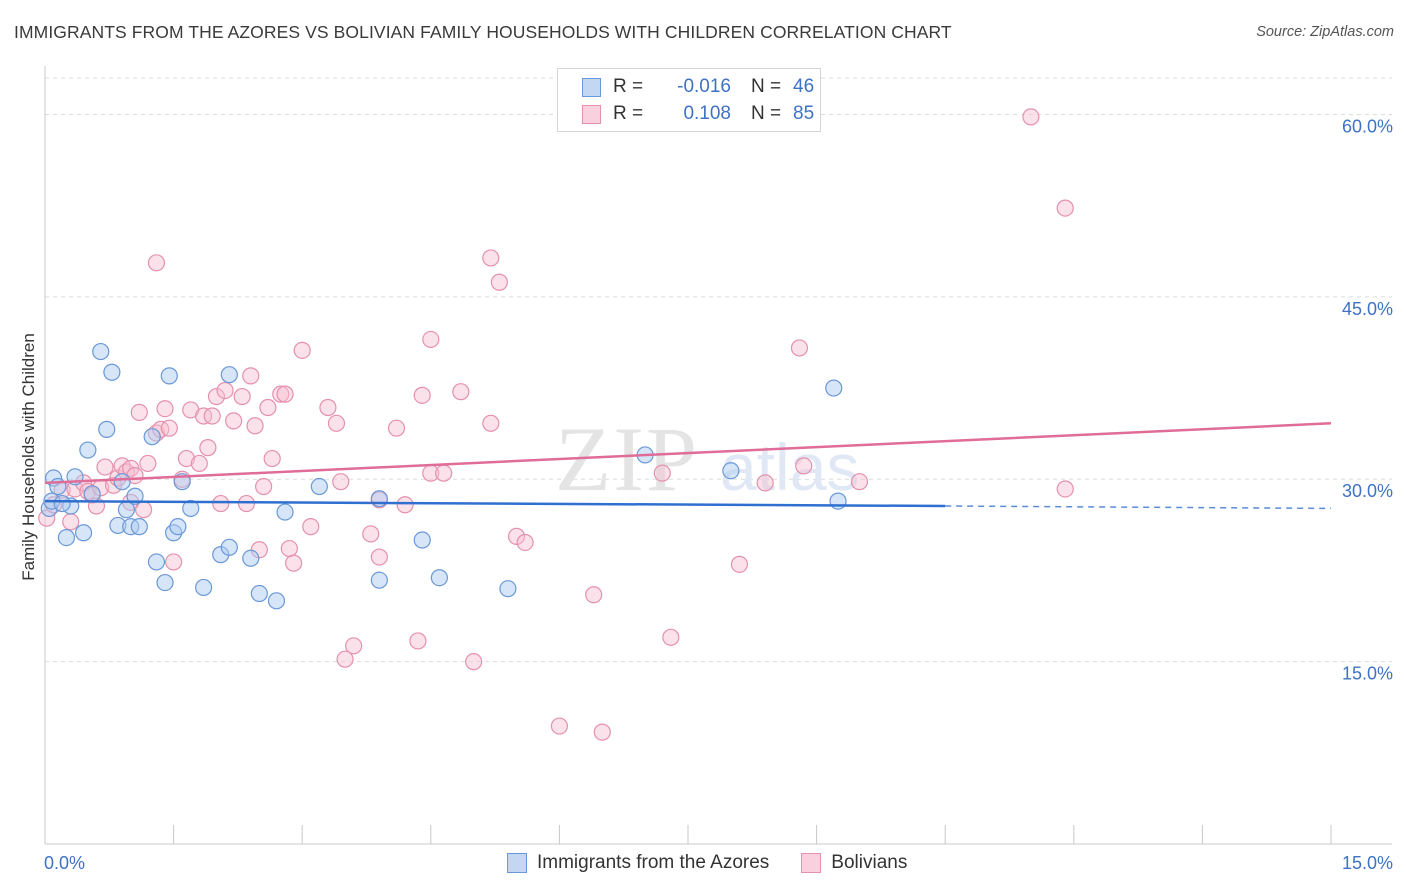  Describe the element at coordinates (704, 86) in the screenshot. I see `r-value: -0.016` at that location.